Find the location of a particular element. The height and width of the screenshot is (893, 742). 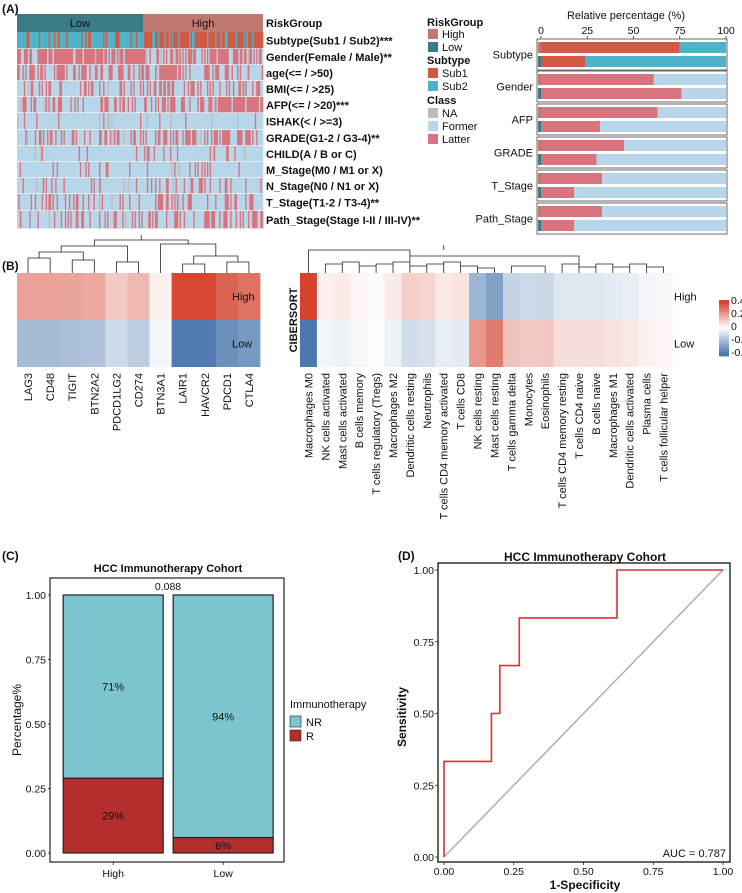

legend-nr-label: NR is located at coordinates (314, 723).